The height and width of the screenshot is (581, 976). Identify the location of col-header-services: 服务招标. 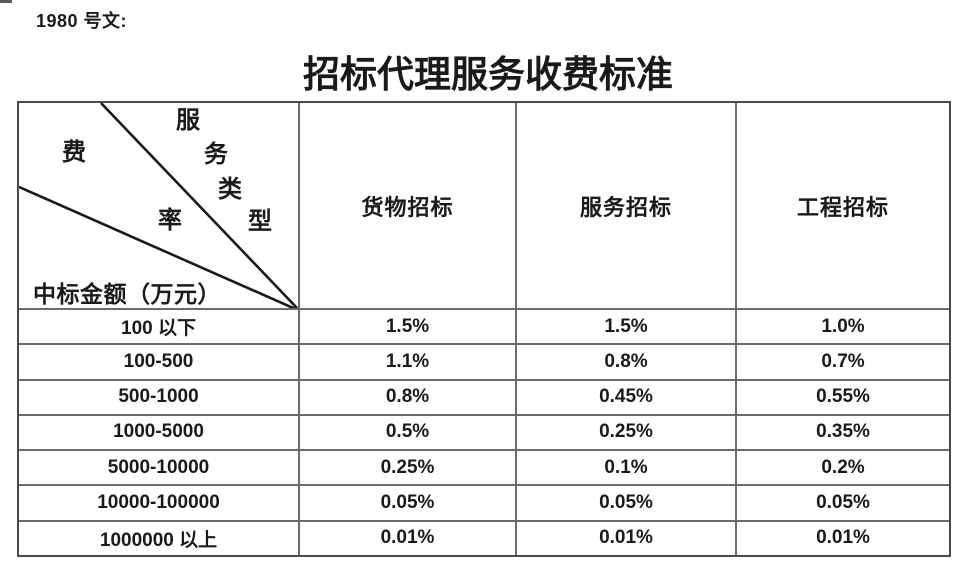
(625, 205).